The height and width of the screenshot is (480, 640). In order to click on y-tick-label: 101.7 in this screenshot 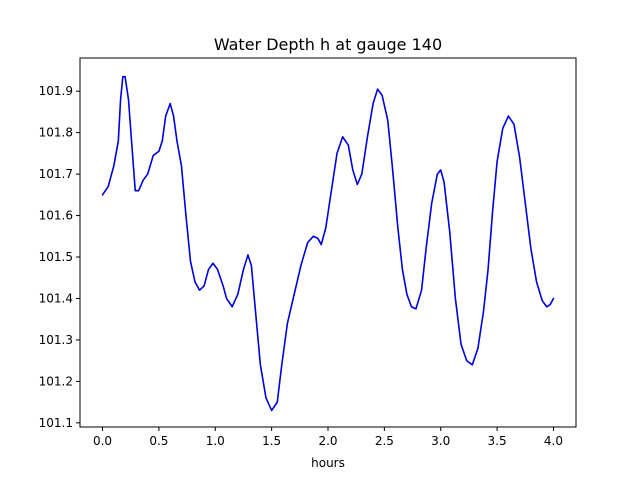, I will do `click(56, 174)`.